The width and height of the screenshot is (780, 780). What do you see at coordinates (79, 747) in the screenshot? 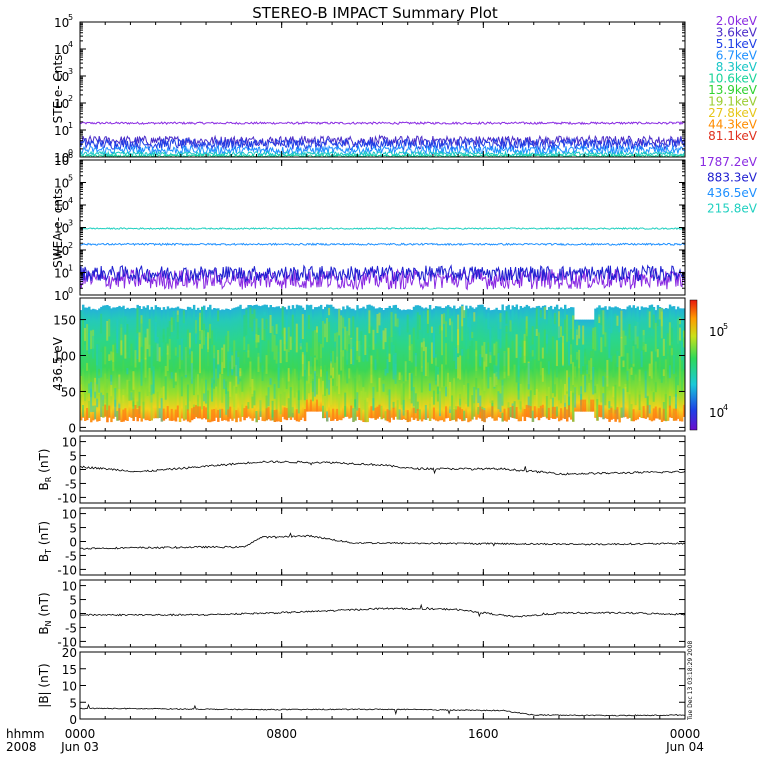
I see `x-date-start: Jun 03` at bounding box center [79, 747].